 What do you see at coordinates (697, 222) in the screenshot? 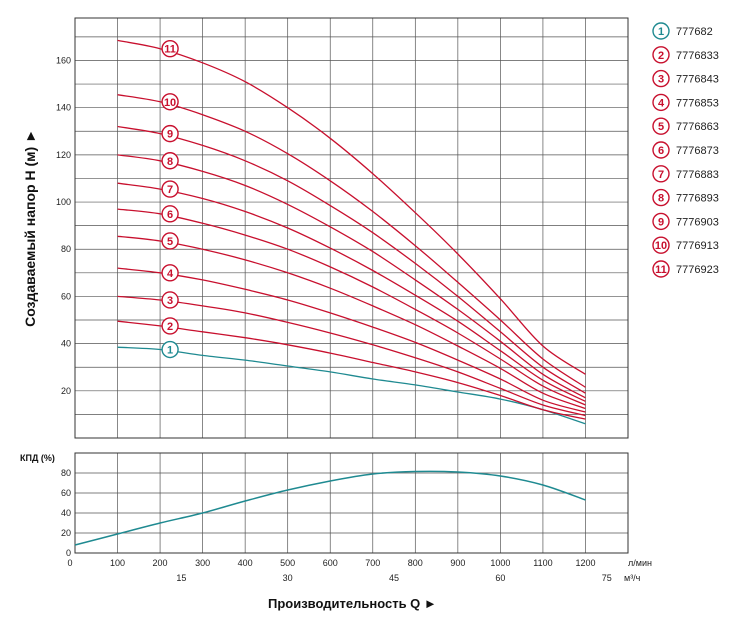
I see `legend-label: 7776903` at bounding box center [697, 222].